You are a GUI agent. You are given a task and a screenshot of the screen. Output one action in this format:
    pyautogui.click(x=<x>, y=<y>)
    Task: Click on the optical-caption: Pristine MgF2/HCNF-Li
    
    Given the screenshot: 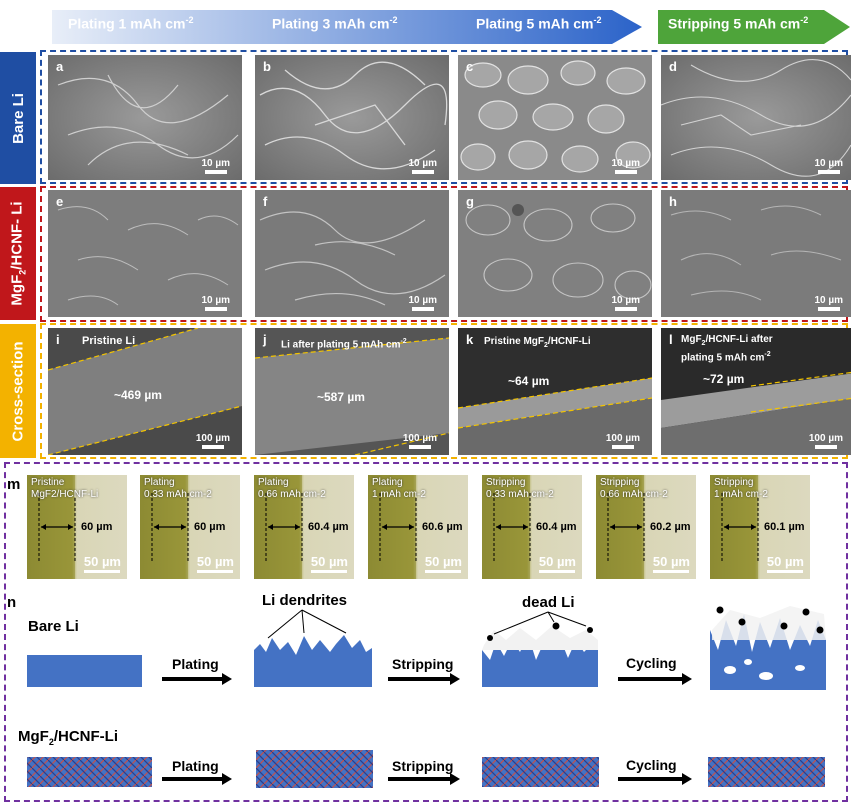 What is the action you would take?
    pyautogui.click(x=65, y=488)
    